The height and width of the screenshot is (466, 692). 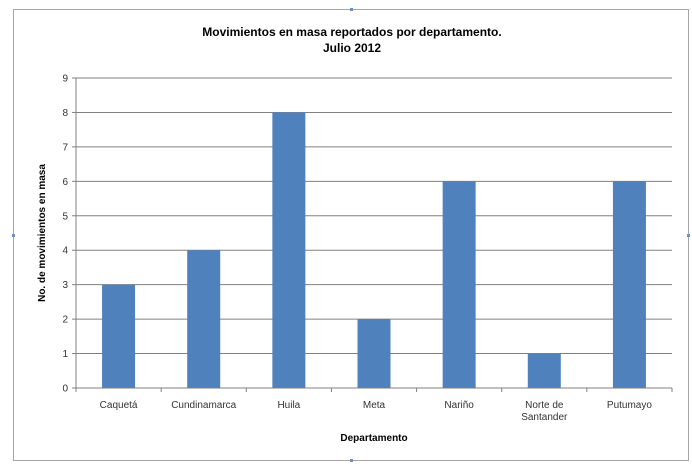 What do you see at coordinates (352, 48) in the screenshot?
I see `chart-subtitle: Julio 2012` at bounding box center [352, 48].